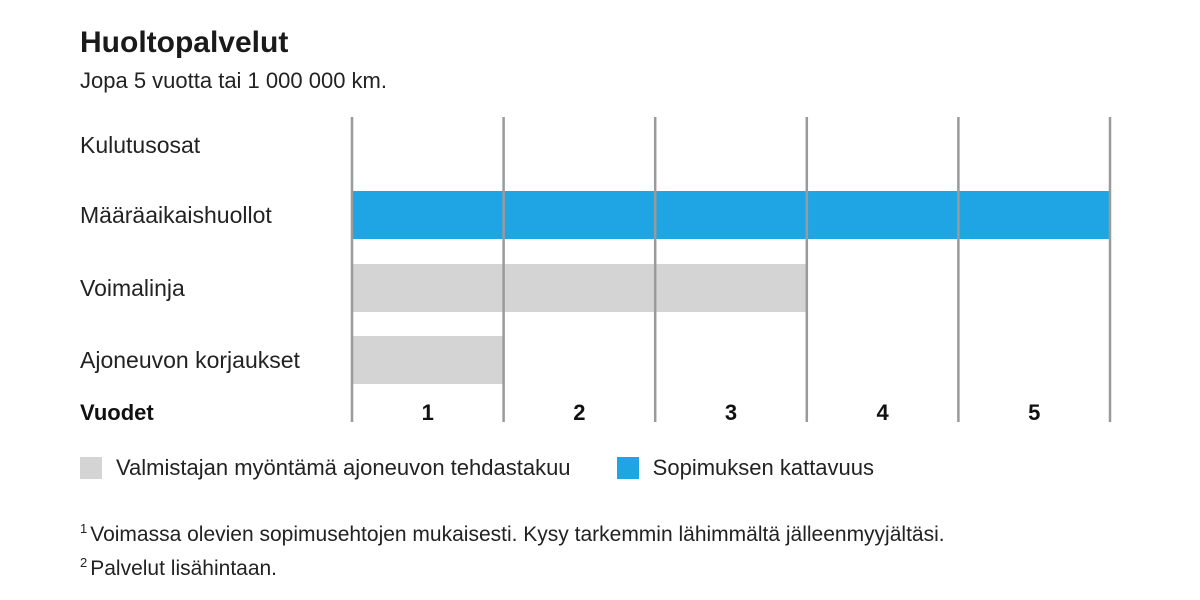 Image resolution: width=1200 pixels, height=600 pixels. What do you see at coordinates (91, 468) in the screenshot?
I see `legend-swatch-factory-warranty` at bounding box center [91, 468].